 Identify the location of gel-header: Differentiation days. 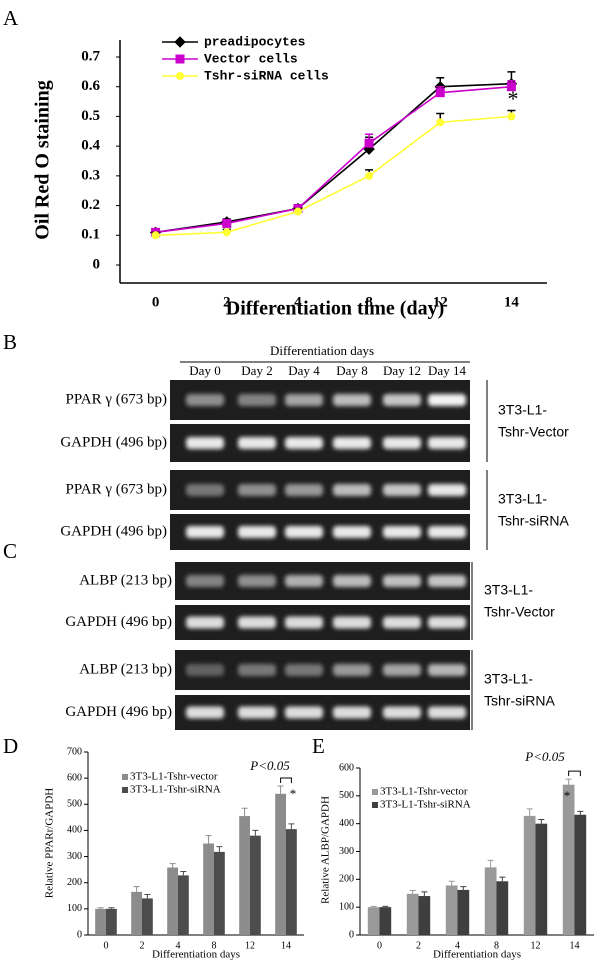
(322, 350).